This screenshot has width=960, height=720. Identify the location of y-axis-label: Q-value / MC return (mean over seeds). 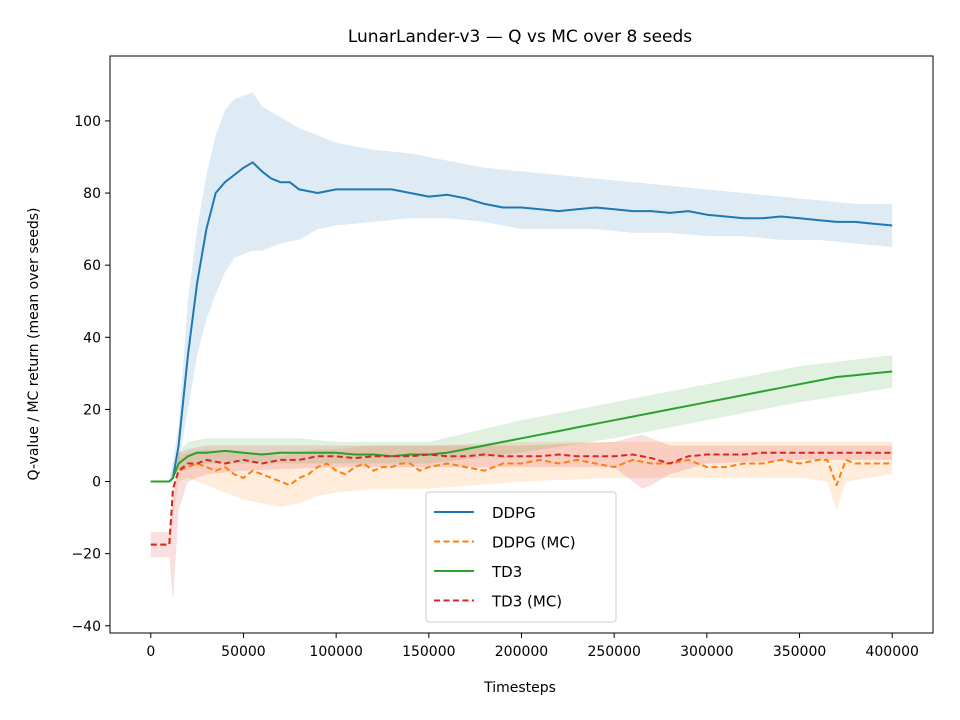
(34, 344).